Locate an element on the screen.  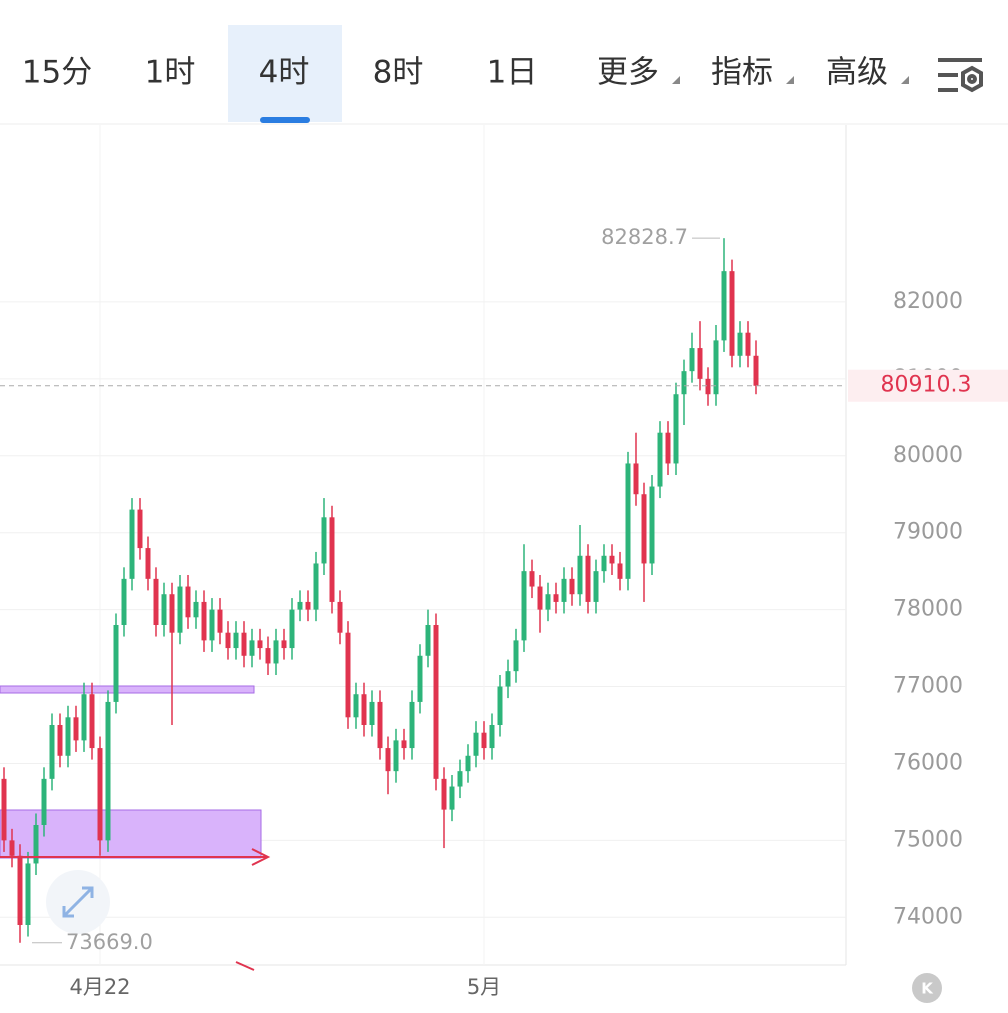
timeframe-tab: 高级 is located at coordinates (857, 73).